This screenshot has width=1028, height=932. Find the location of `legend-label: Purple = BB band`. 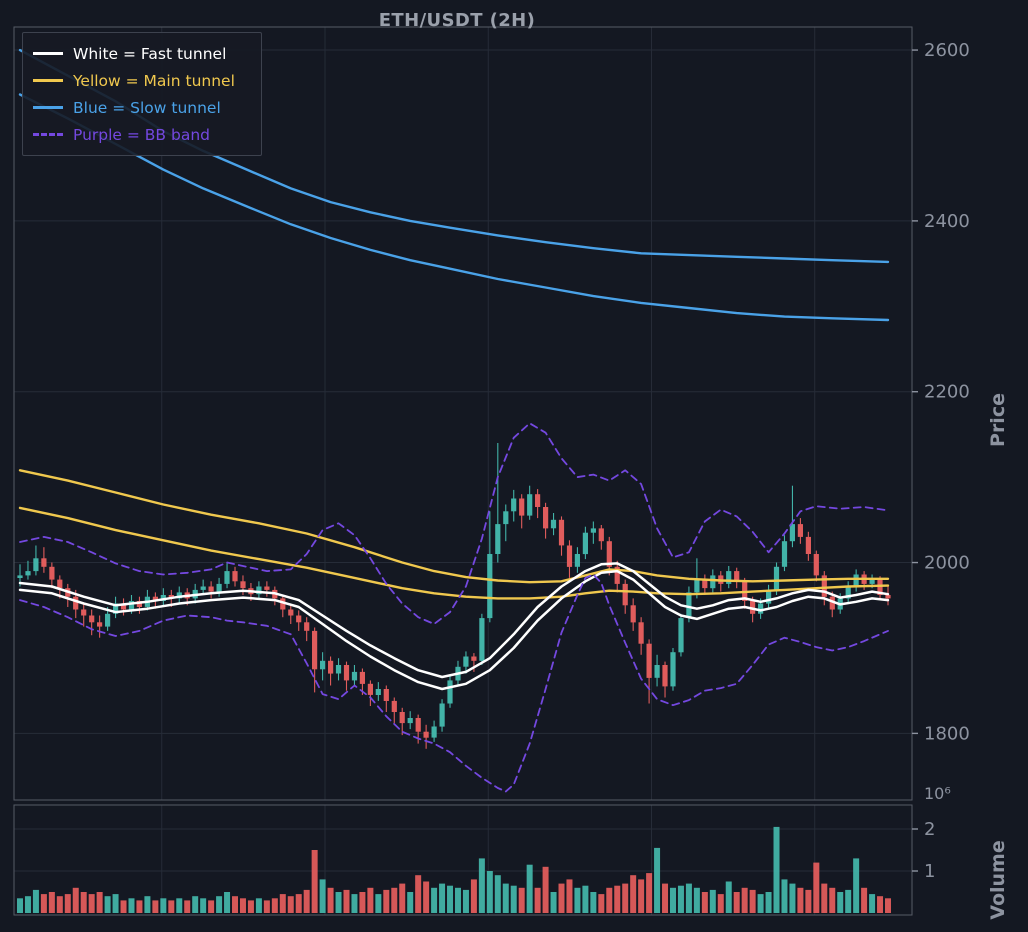

legend-label: Purple = BB band is located at coordinates (141, 134).